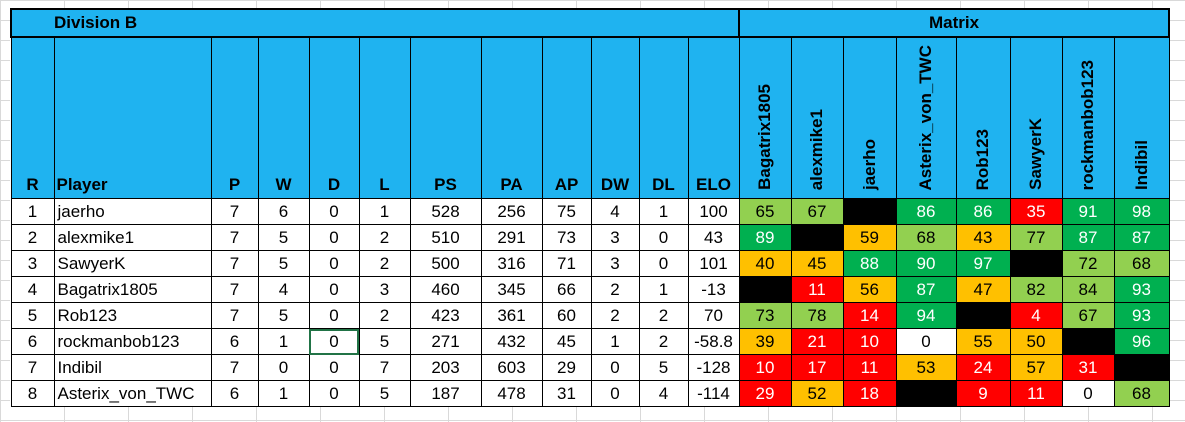  Describe the element at coordinates (663, 393) in the screenshot. I see `dl-cell: 4` at that location.